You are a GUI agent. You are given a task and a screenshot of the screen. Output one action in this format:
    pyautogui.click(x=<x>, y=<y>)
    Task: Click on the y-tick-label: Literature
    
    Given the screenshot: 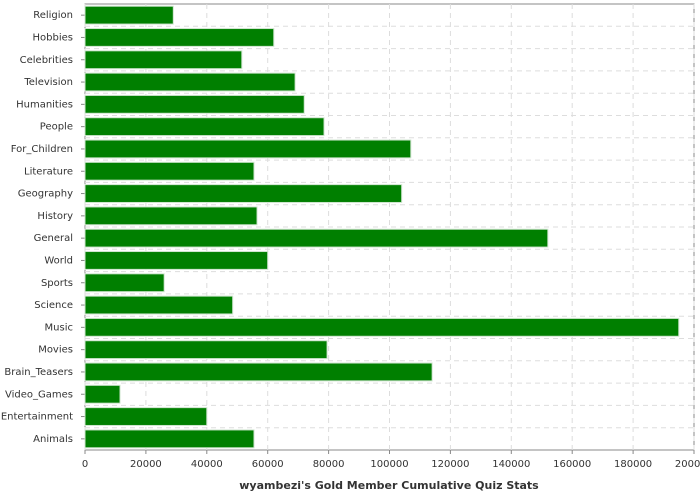 What is the action you would take?
    pyautogui.click(x=48, y=171)
    